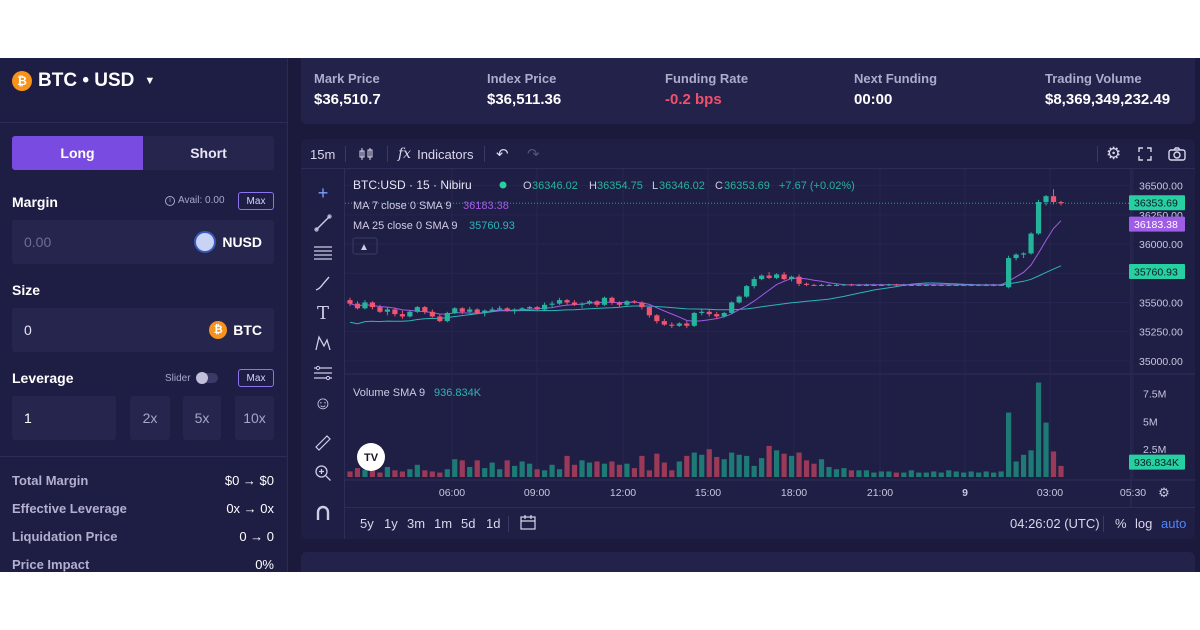 This screenshot has width=1200, height=630. I want to click on calendar-range-icon, so click(528, 523).